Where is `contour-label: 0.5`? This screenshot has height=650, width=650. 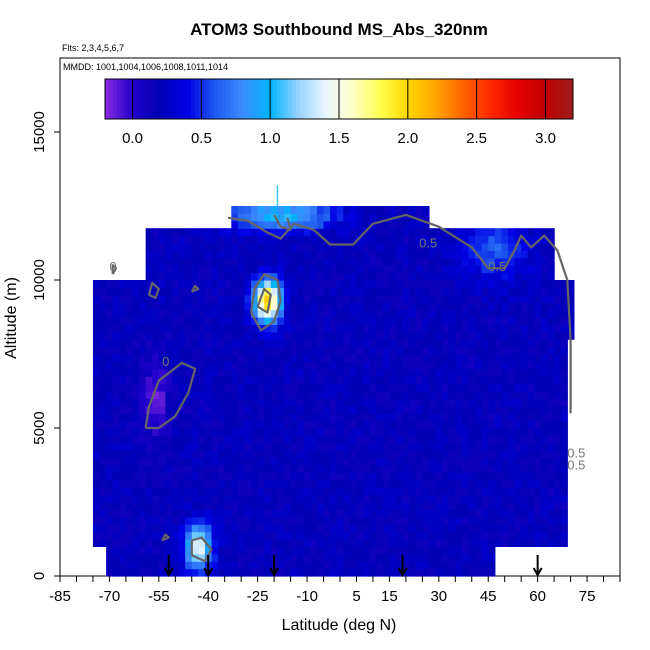 contour-label: 0.5 is located at coordinates (497, 266).